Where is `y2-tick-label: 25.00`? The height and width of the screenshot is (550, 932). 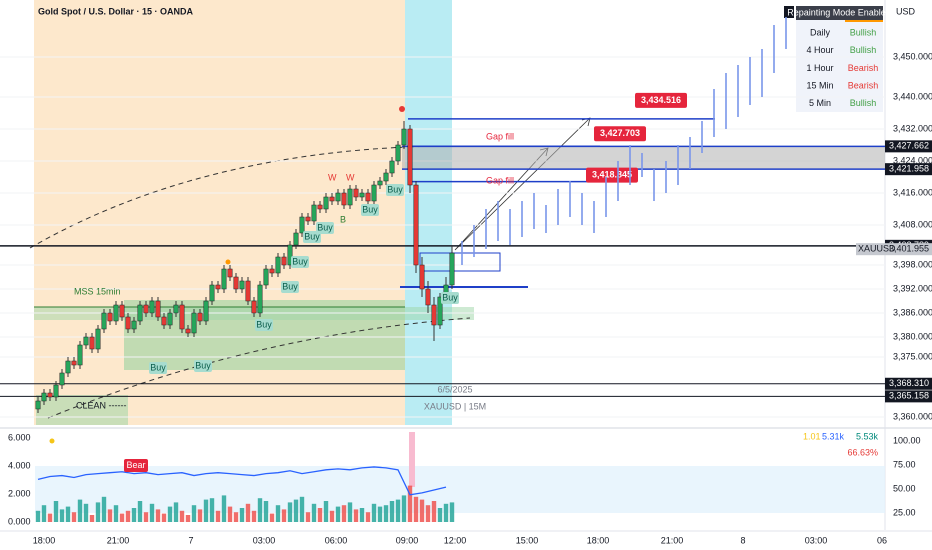 y2-tick-label: 25.00 is located at coordinates (904, 512).